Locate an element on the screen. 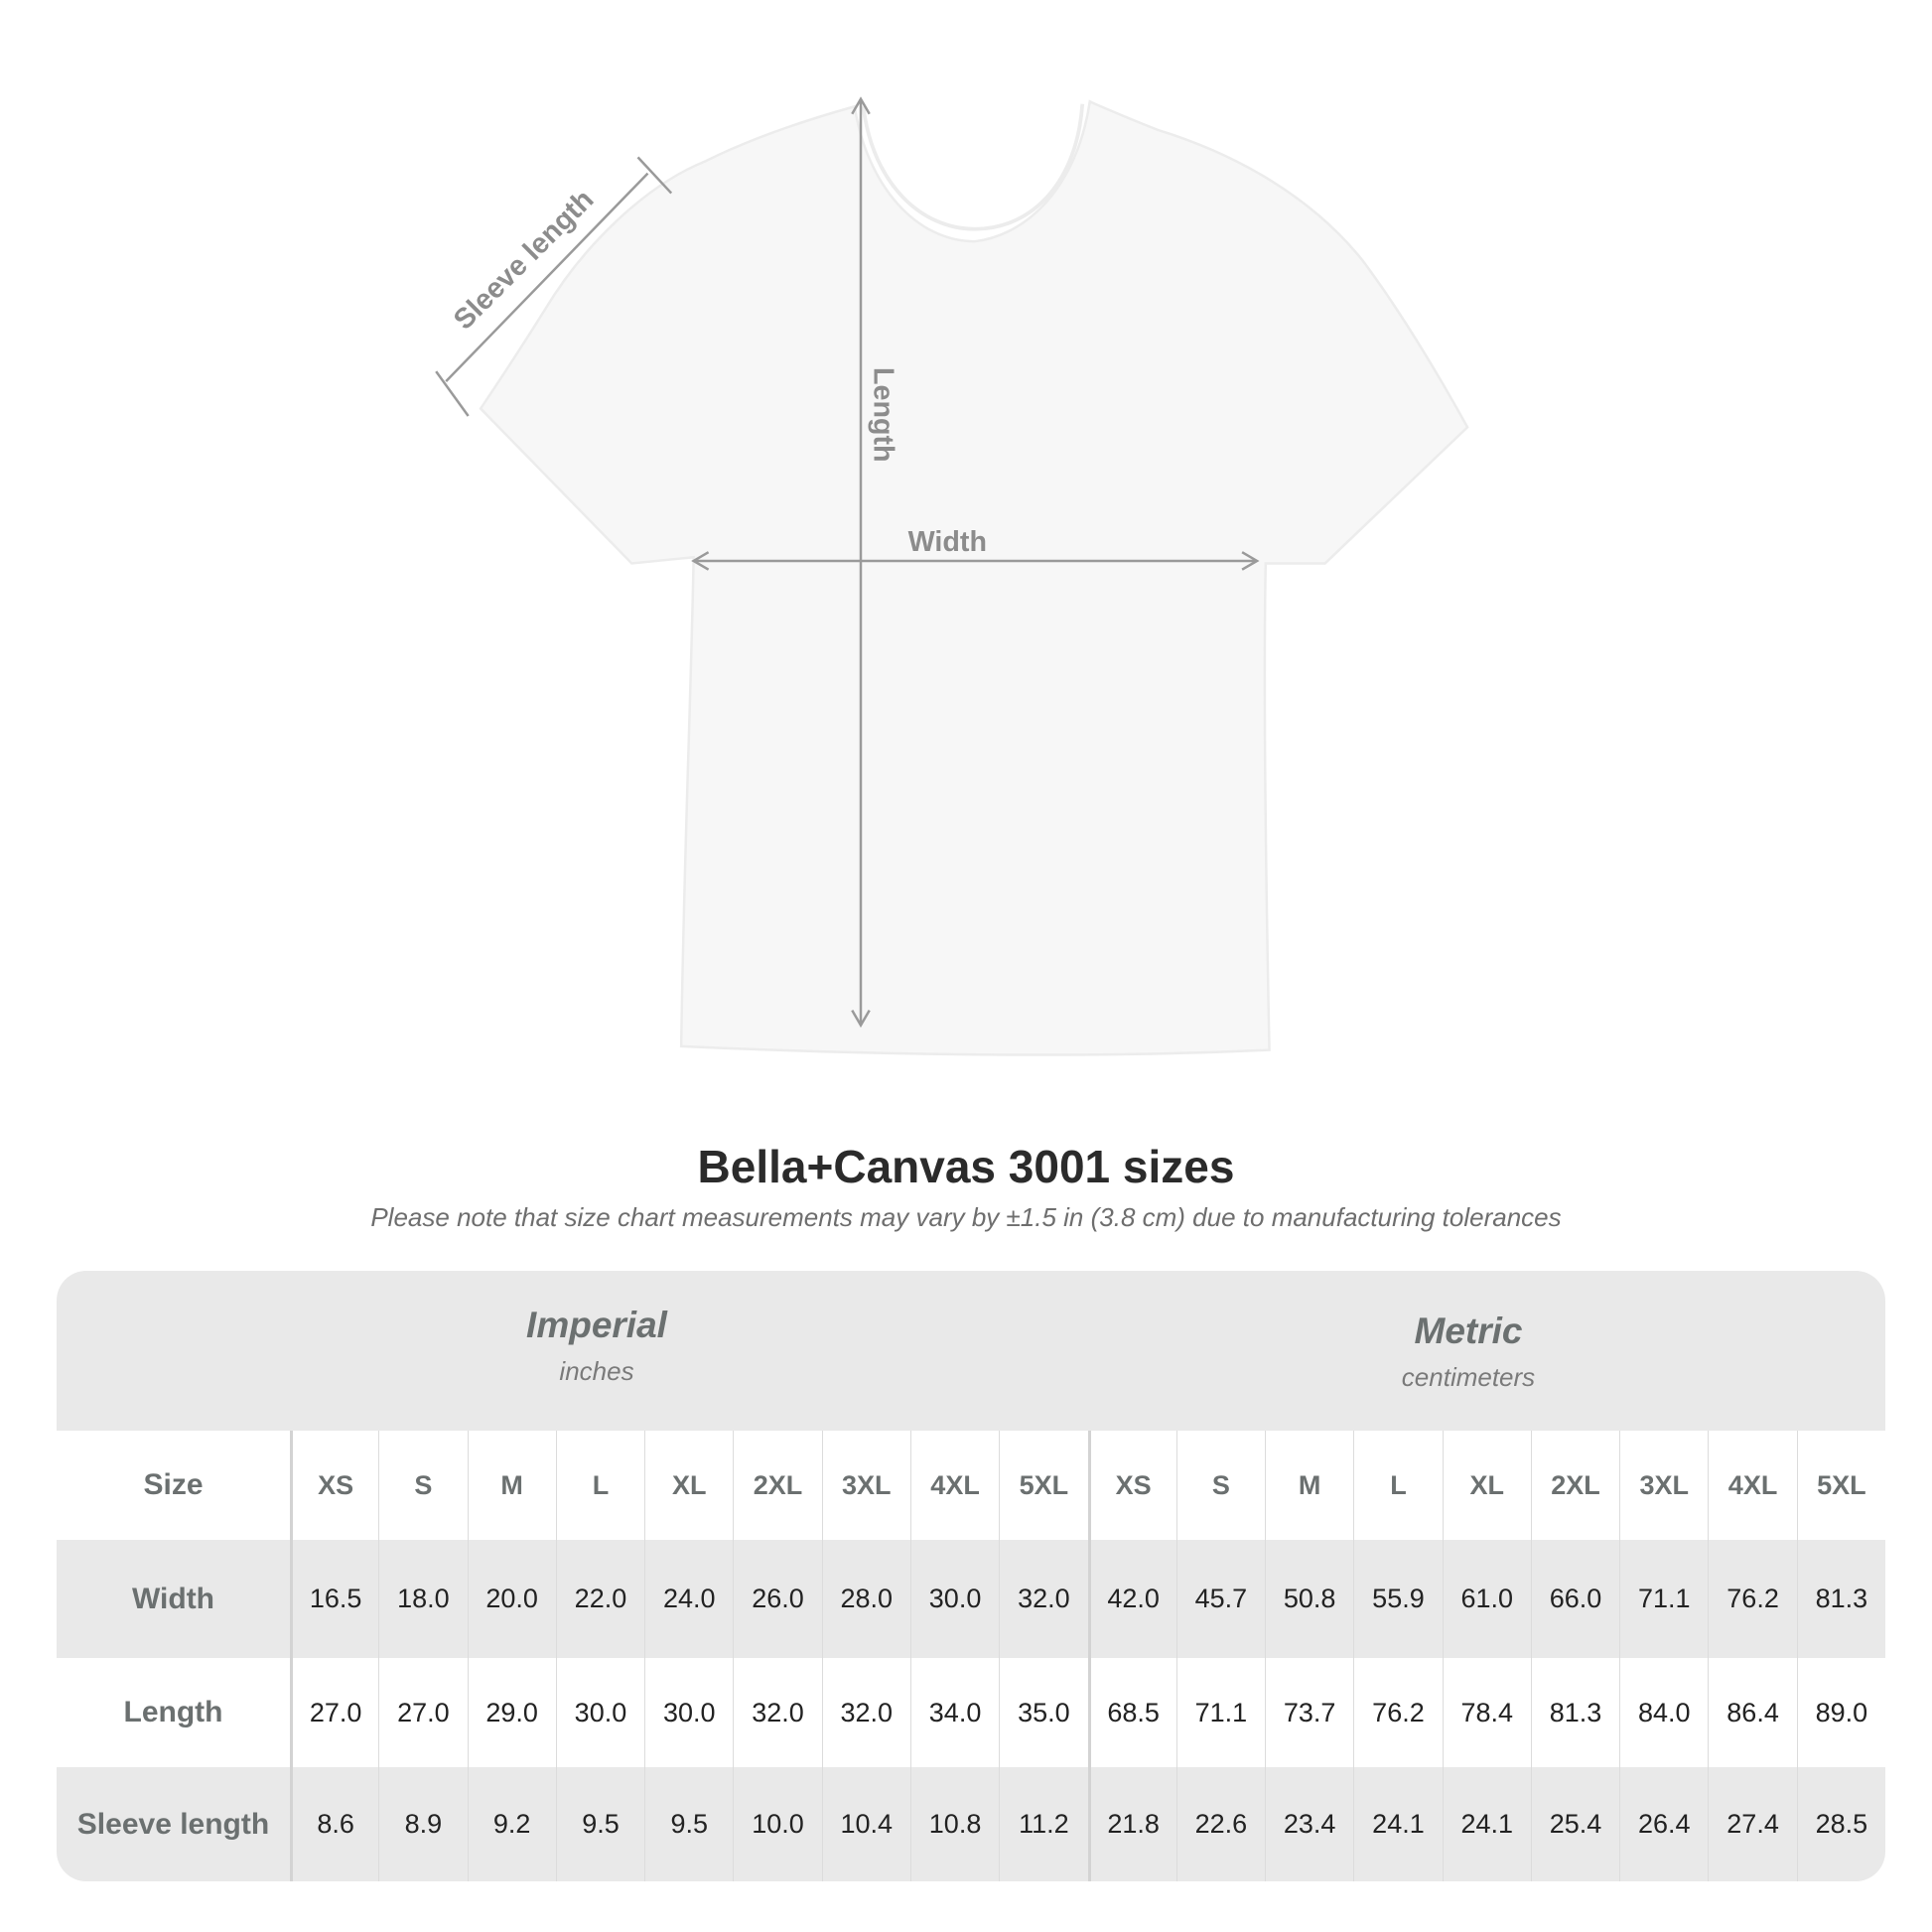 Image resolution: width=1932 pixels, height=1932 pixels. table-cell: 50.8 is located at coordinates (1309, 1599).